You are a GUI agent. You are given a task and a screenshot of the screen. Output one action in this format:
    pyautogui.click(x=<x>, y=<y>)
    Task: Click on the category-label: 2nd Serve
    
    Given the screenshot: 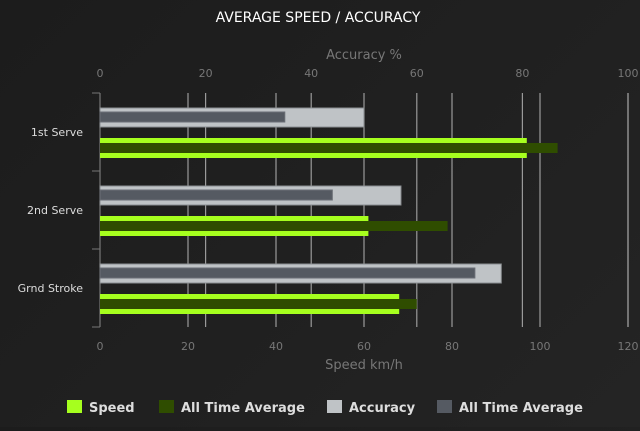 What is the action you would take?
    pyautogui.click(x=55, y=210)
    